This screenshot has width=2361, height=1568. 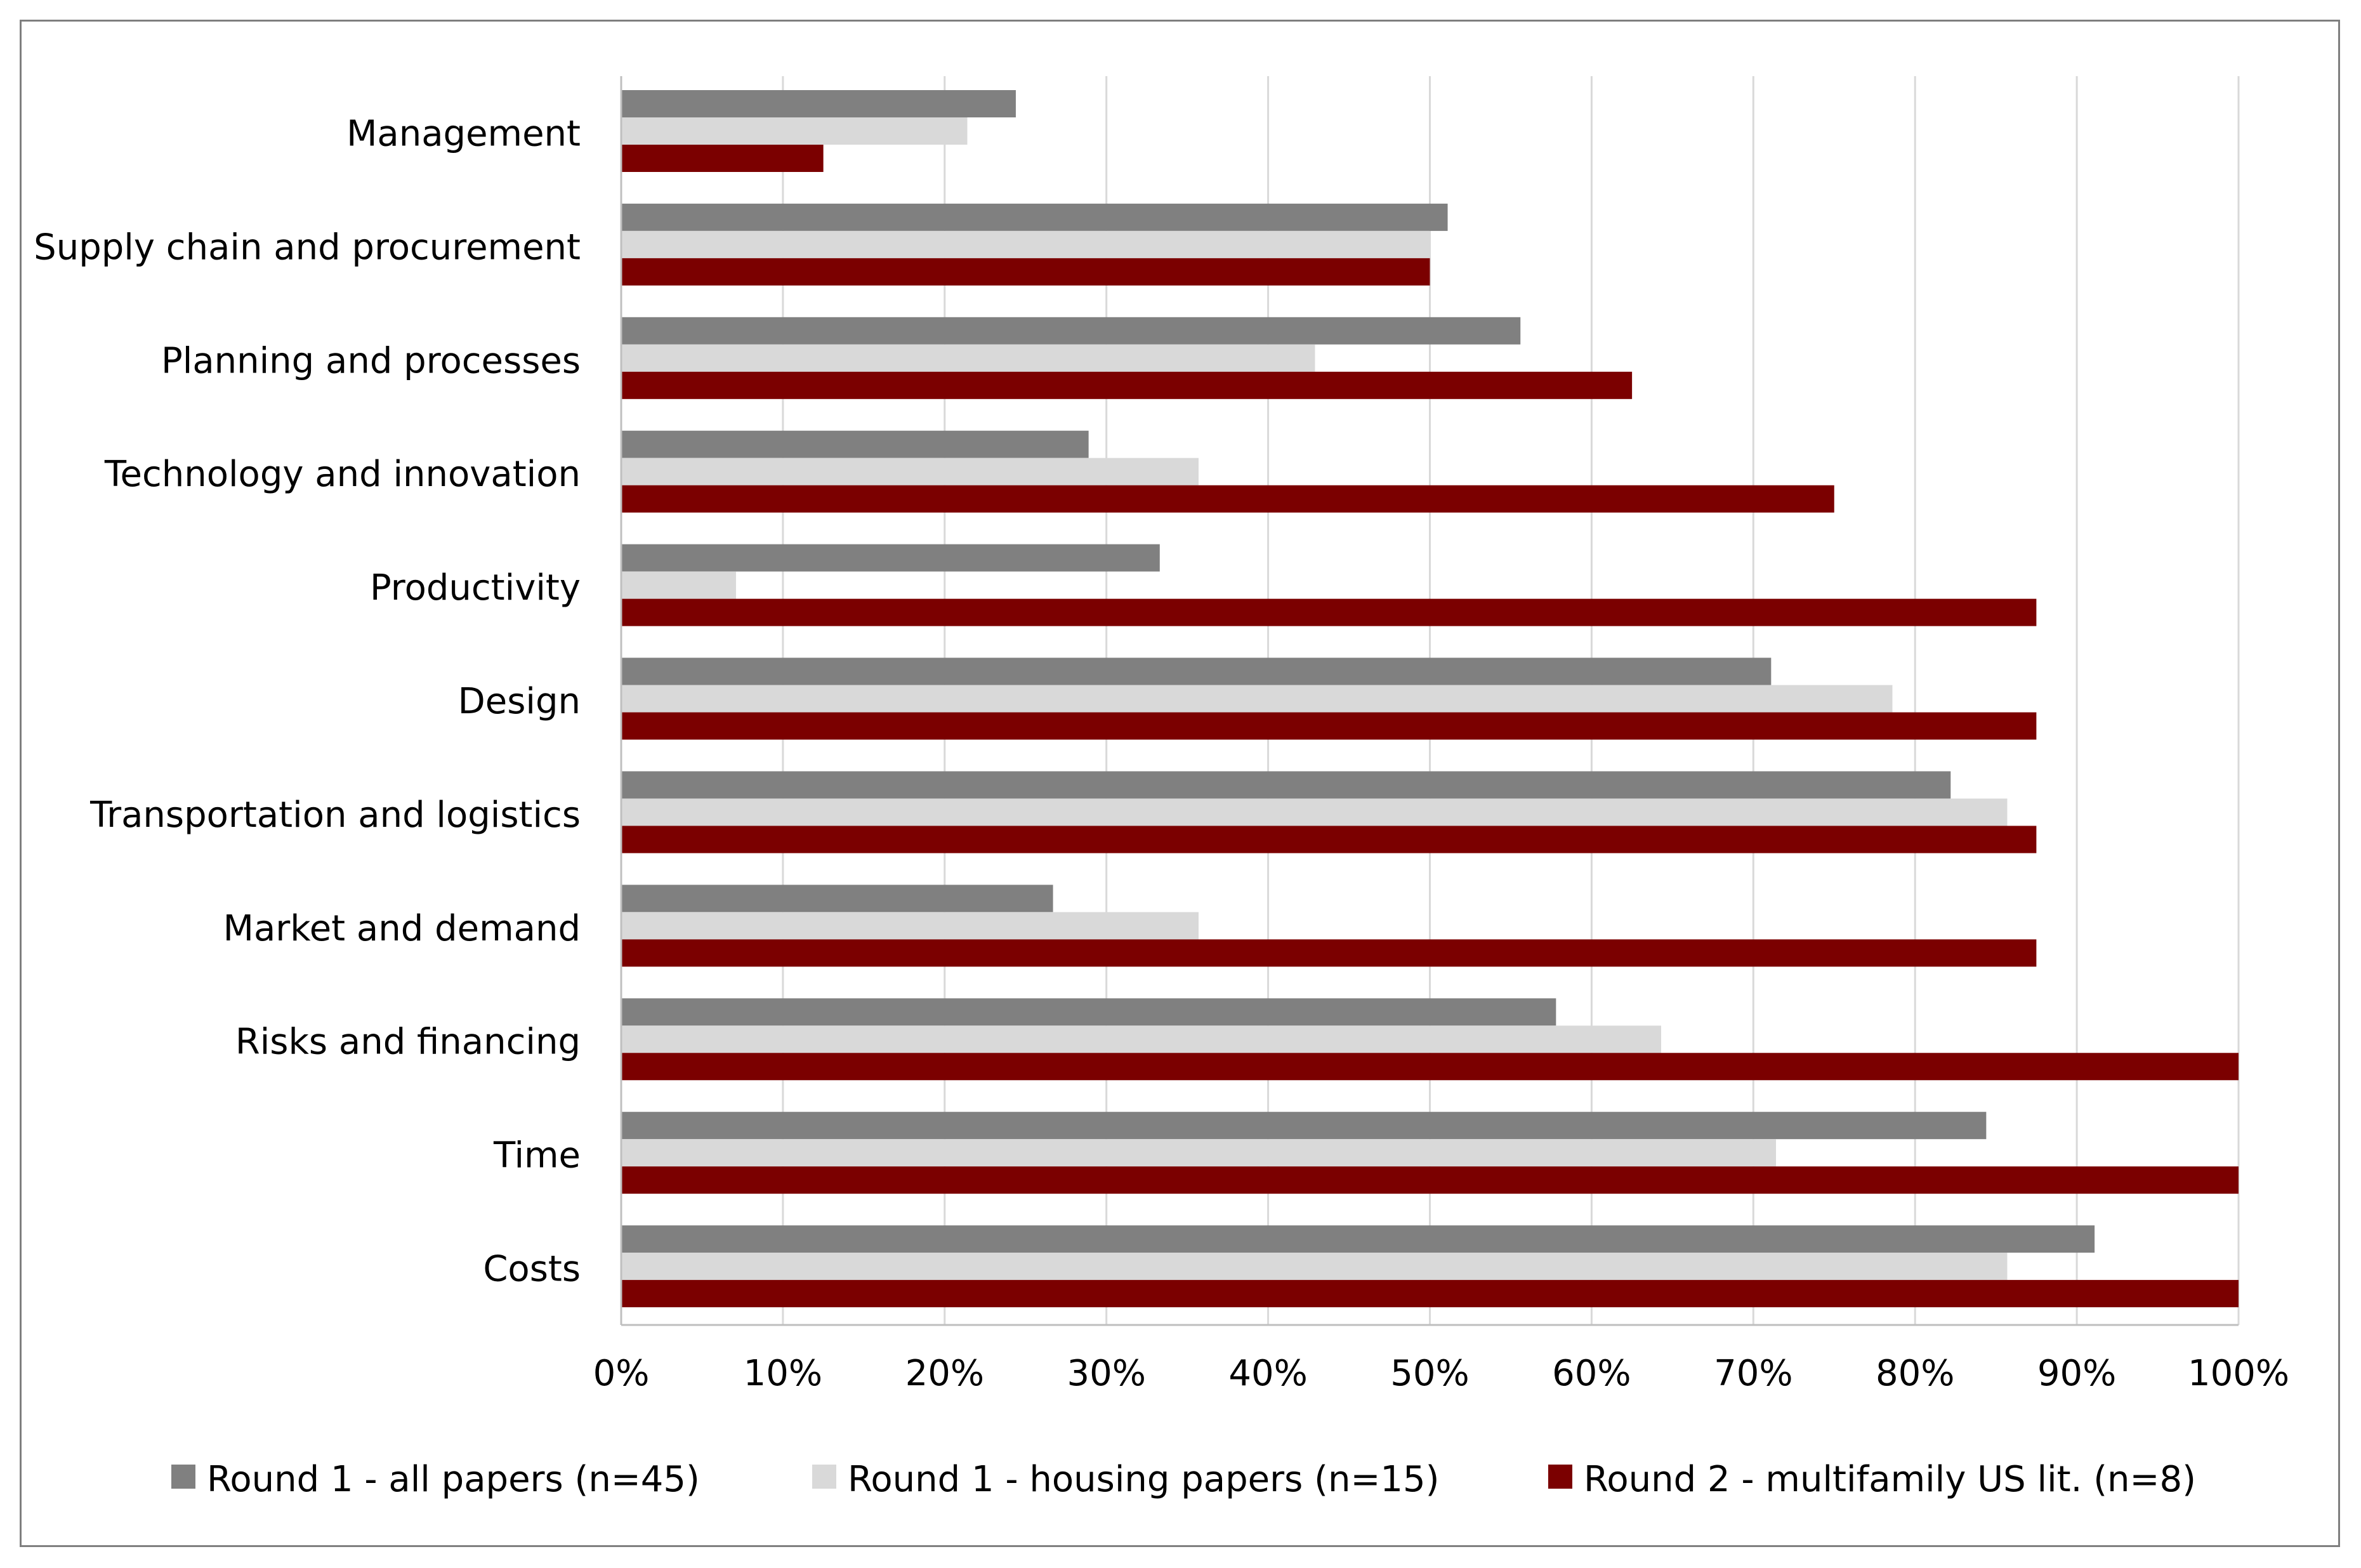 I want to click on category-label-design: Design, so click(x=519, y=701).